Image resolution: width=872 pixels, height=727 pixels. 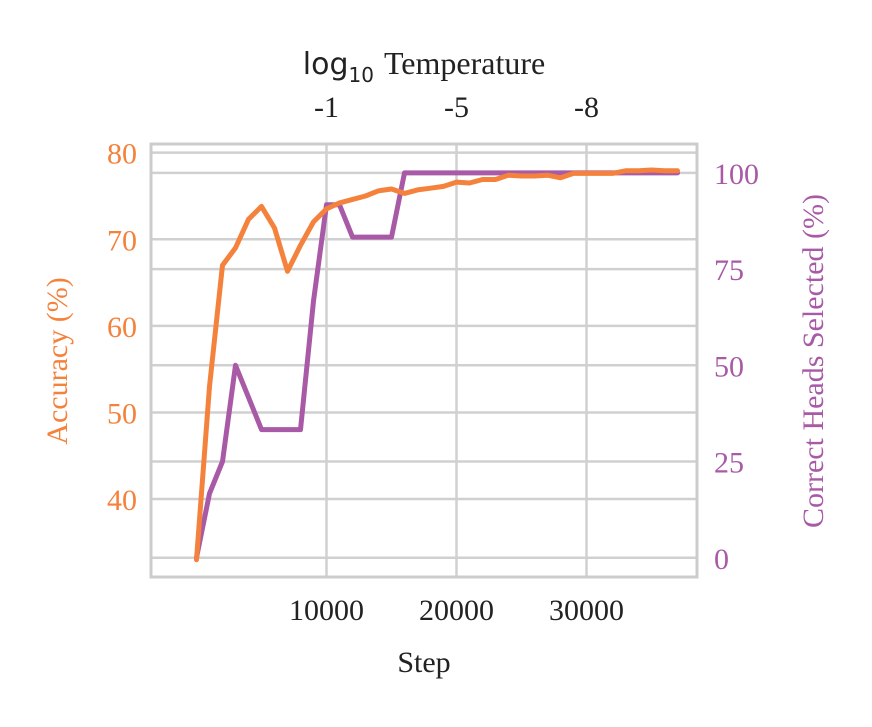 What do you see at coordinates (122, 240) in the screenshot?
I see `left-tick-label: 70` at bounding box center [122, 240].